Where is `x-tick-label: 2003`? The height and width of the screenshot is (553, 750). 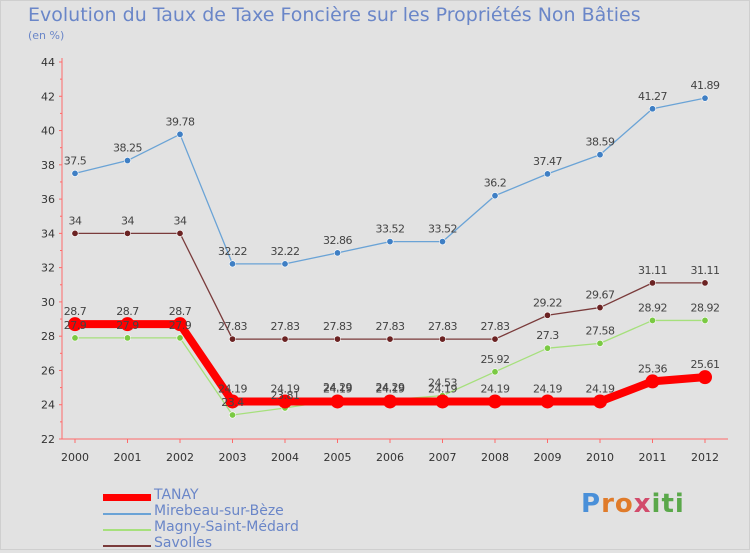 x-tick-label: 2003 is located at coordinates (233, 457).